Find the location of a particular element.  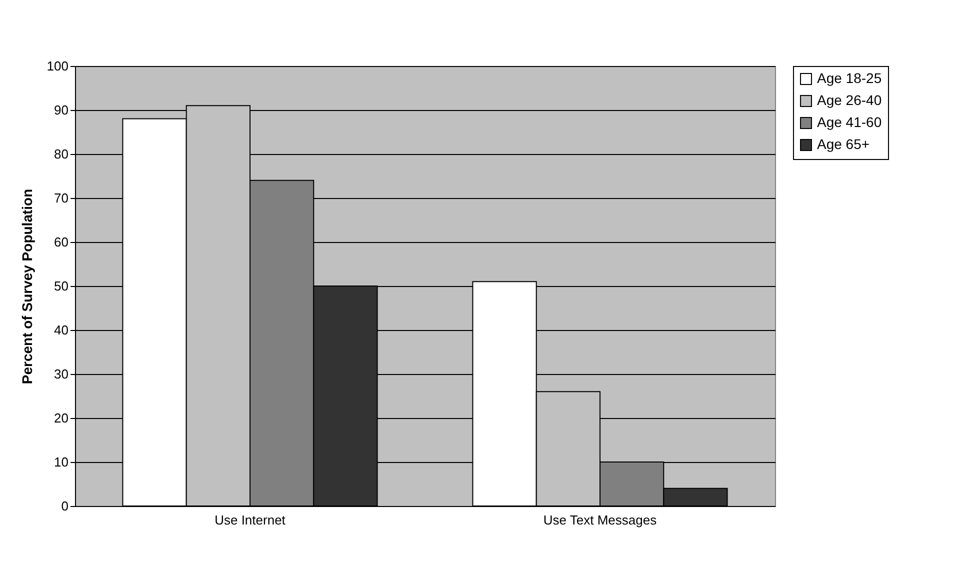

y-tick-label: 60 is located at coordinates (61, 242).